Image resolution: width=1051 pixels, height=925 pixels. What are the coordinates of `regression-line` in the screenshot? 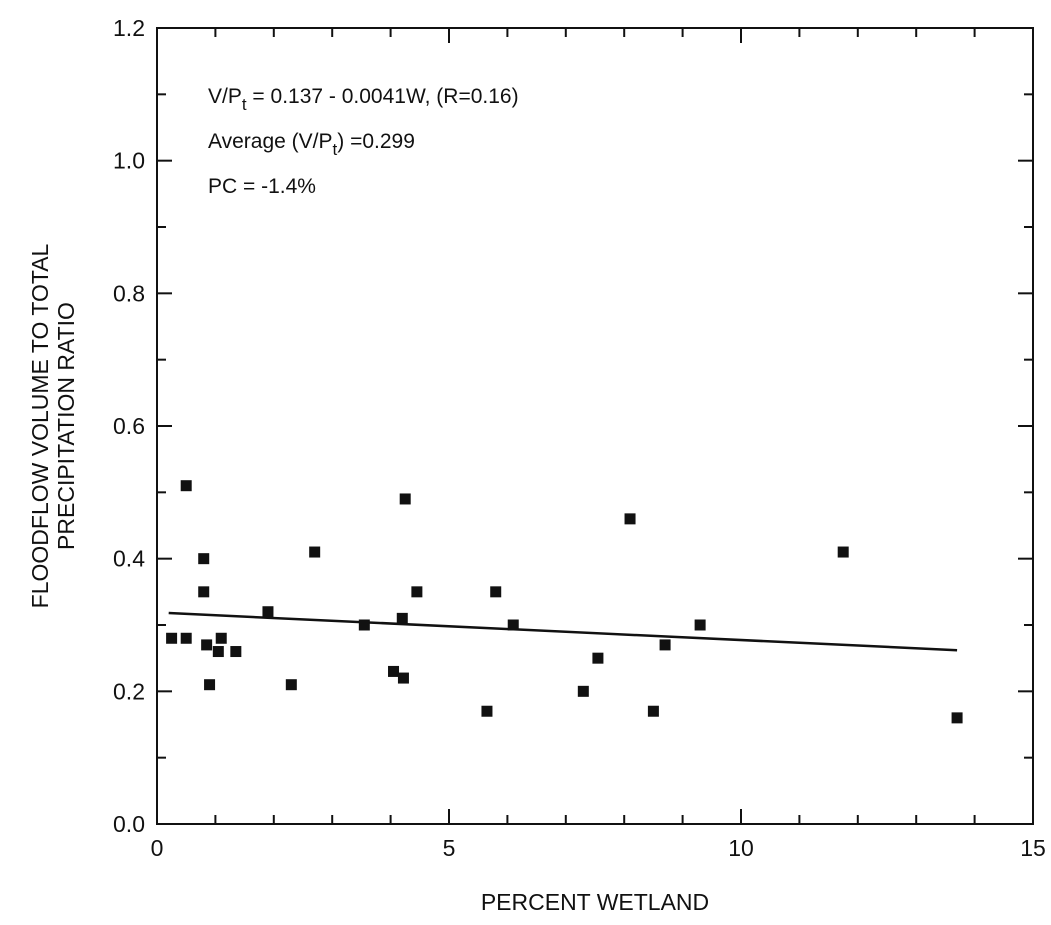 It's located at (563, 631).